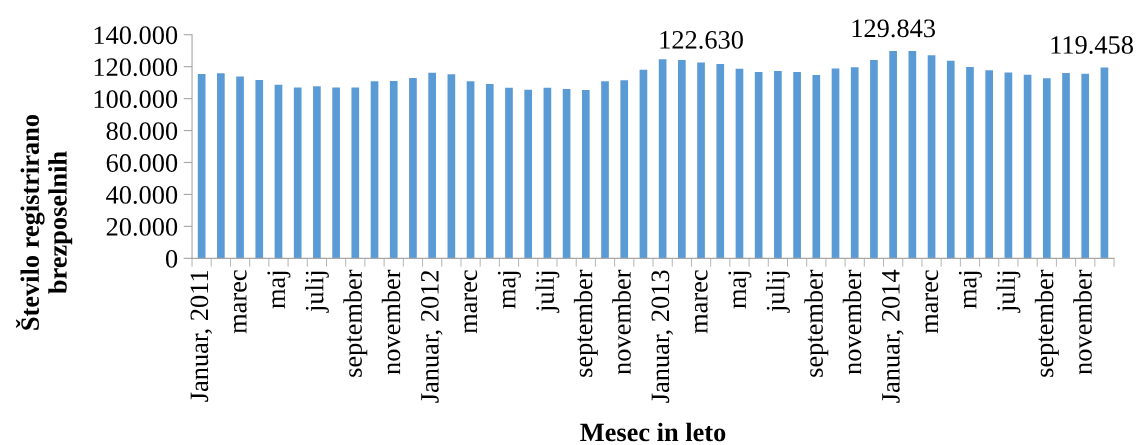  What do you see at coordinates (136, 67) in the screenshot?
I see `y-tick-label: 120.000` at bounding box center [136, 67].